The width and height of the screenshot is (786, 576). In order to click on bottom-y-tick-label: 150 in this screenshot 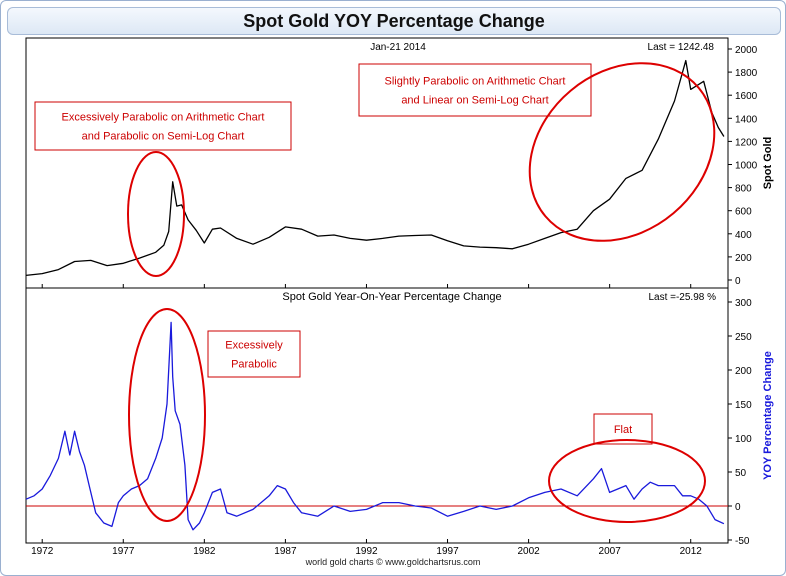, I will do `click(743, 405)`.